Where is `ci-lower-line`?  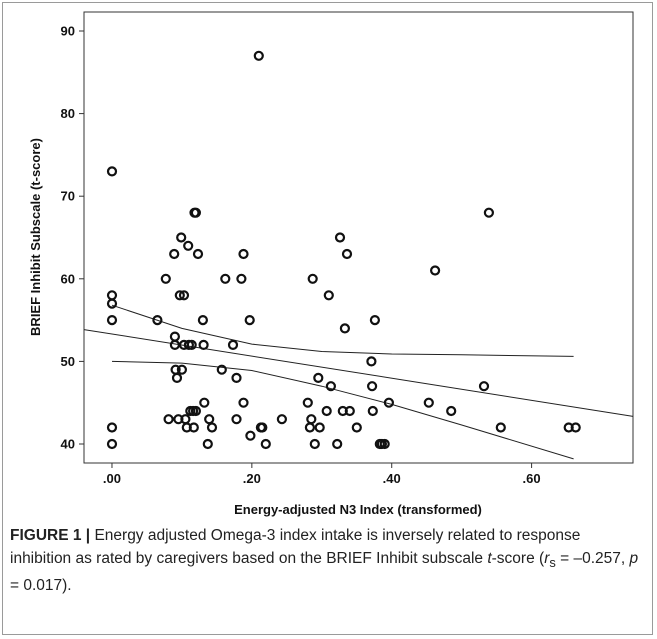 ci-lower-line is located at coordinates (342, 410).